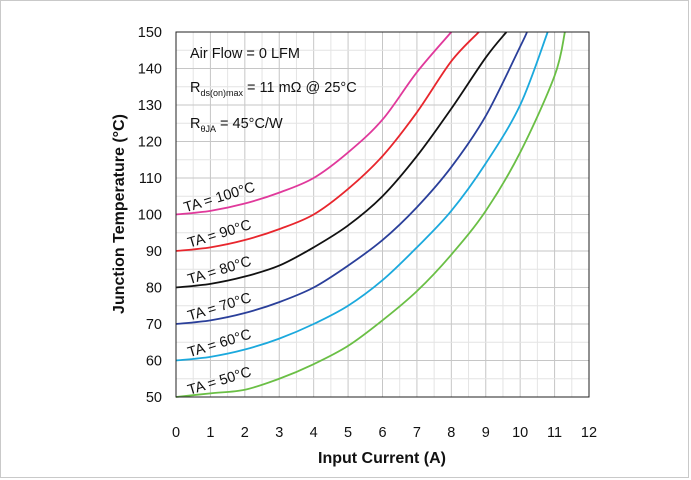 This screenshot has width=691, height=480. I want to click on y-tick-label: 120, so click(150, 143).